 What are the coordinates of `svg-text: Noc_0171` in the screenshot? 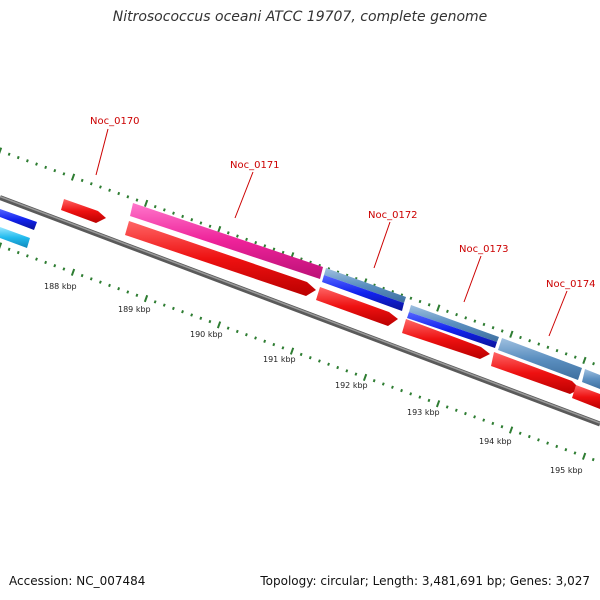 It's located at (255, 165).